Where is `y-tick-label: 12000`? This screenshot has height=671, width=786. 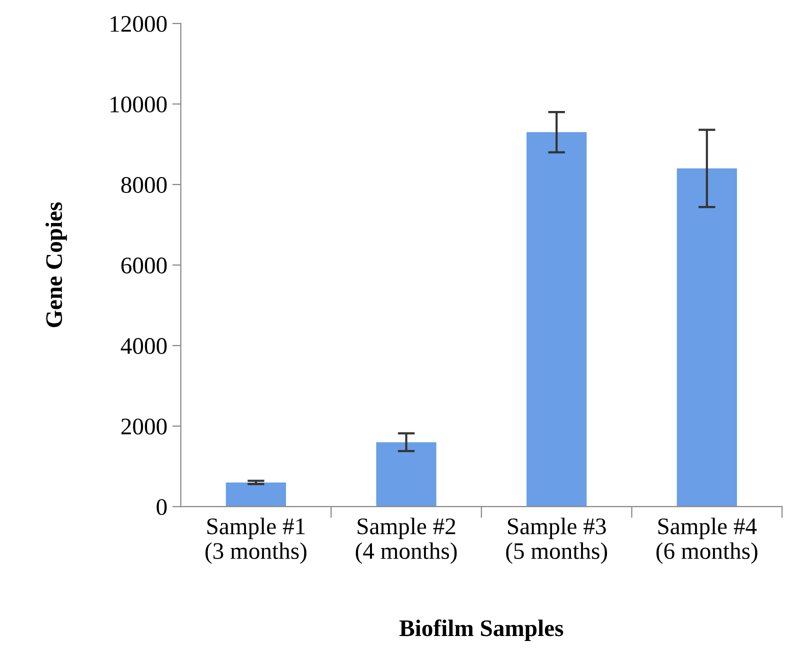
y-tick-label: 12000 is located at coordinates (138, 24).